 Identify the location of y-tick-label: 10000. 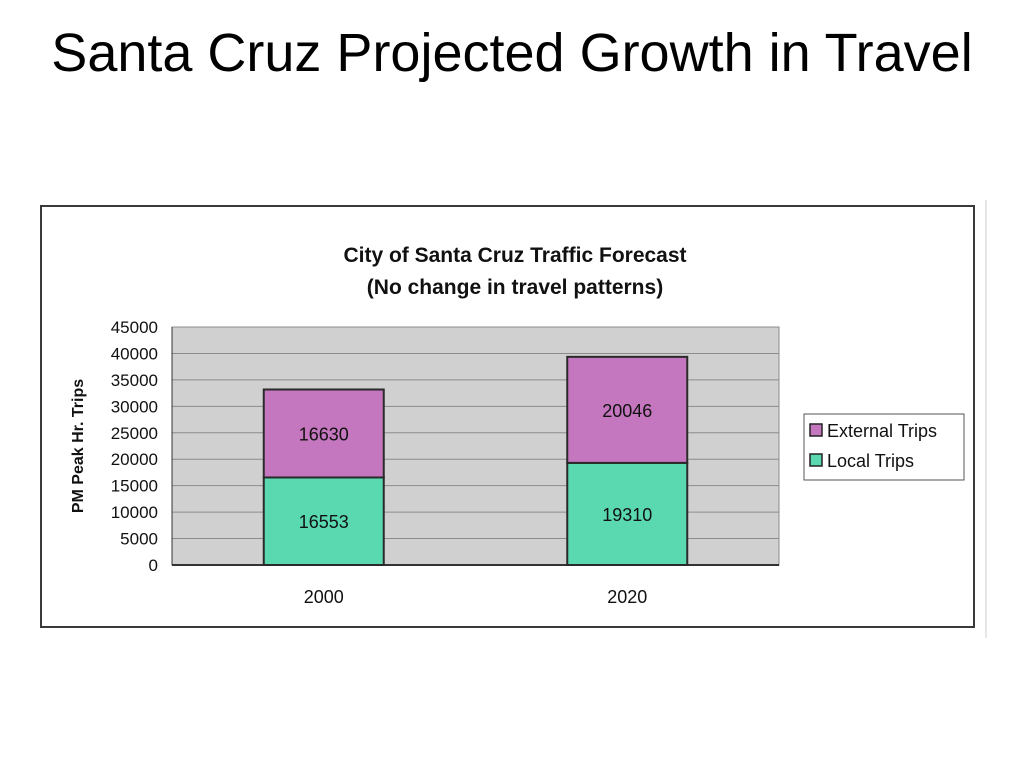
(134, 512).